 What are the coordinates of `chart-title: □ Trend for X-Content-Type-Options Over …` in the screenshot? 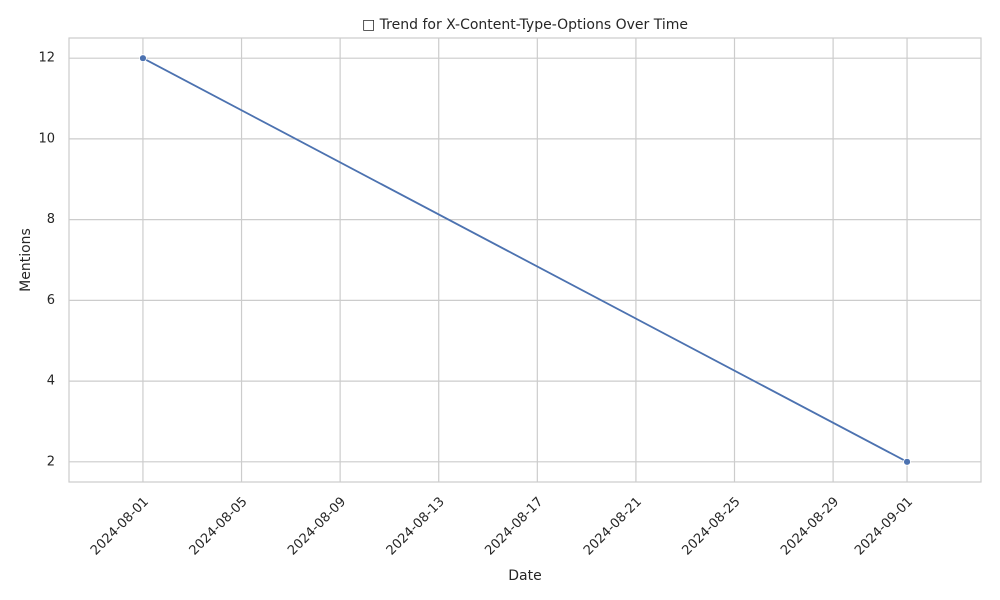 It's located at (525, 25).